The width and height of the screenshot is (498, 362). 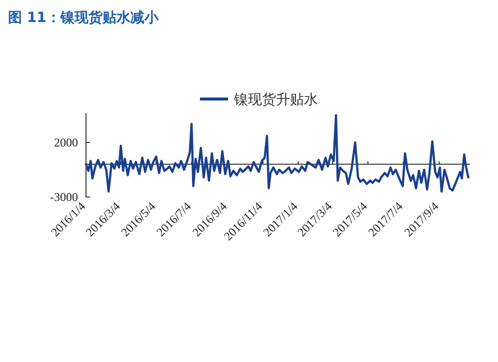 What do you see at coordinates (66, 142) in the screenshot?
I see `y-tick-label: 2000` at bounding box center [66, 142].